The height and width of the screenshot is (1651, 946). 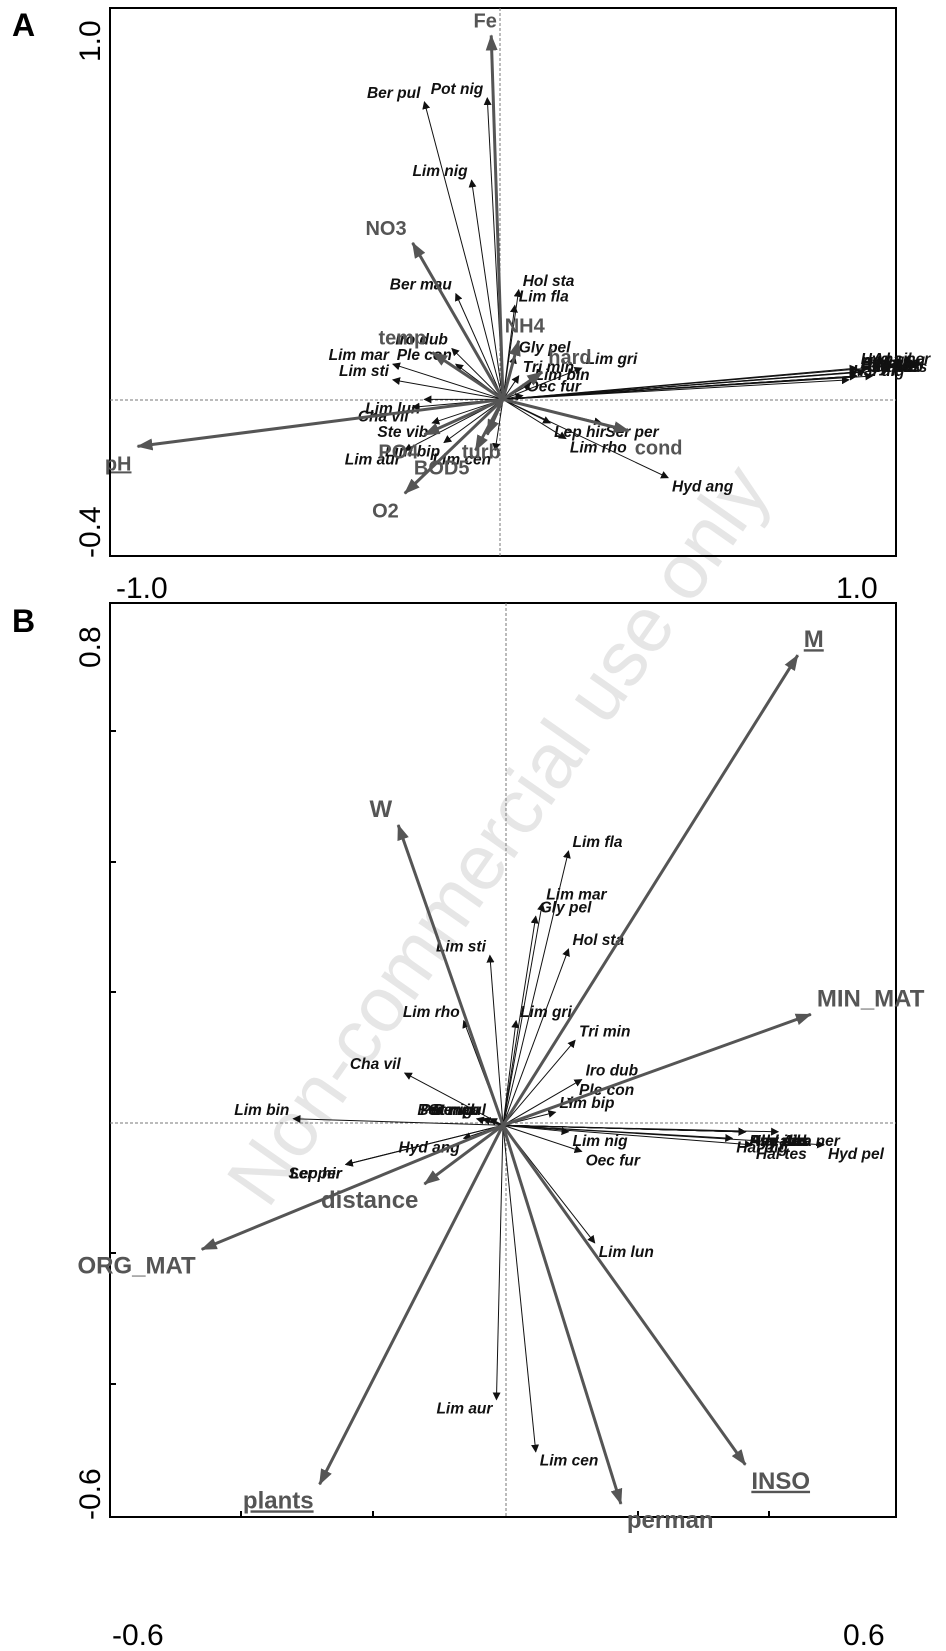 I want to click on panel-a-env-label-ph: pH, so click(x=118, y=464).